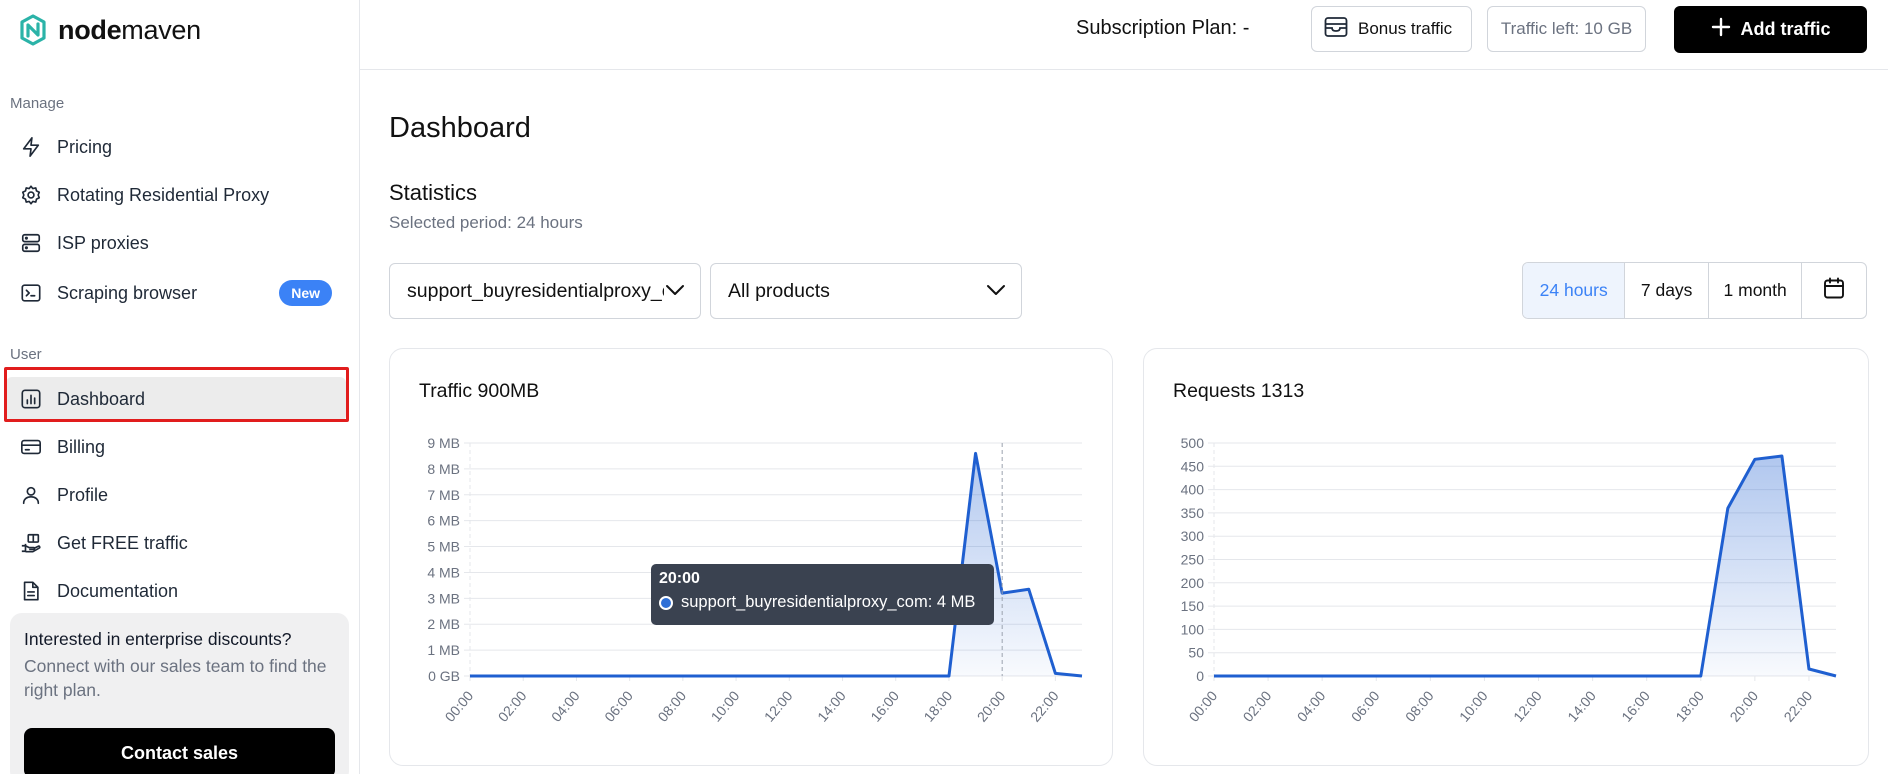 The image size is (1888, 774). I want to click on terminal-icon, so click(31, 293).